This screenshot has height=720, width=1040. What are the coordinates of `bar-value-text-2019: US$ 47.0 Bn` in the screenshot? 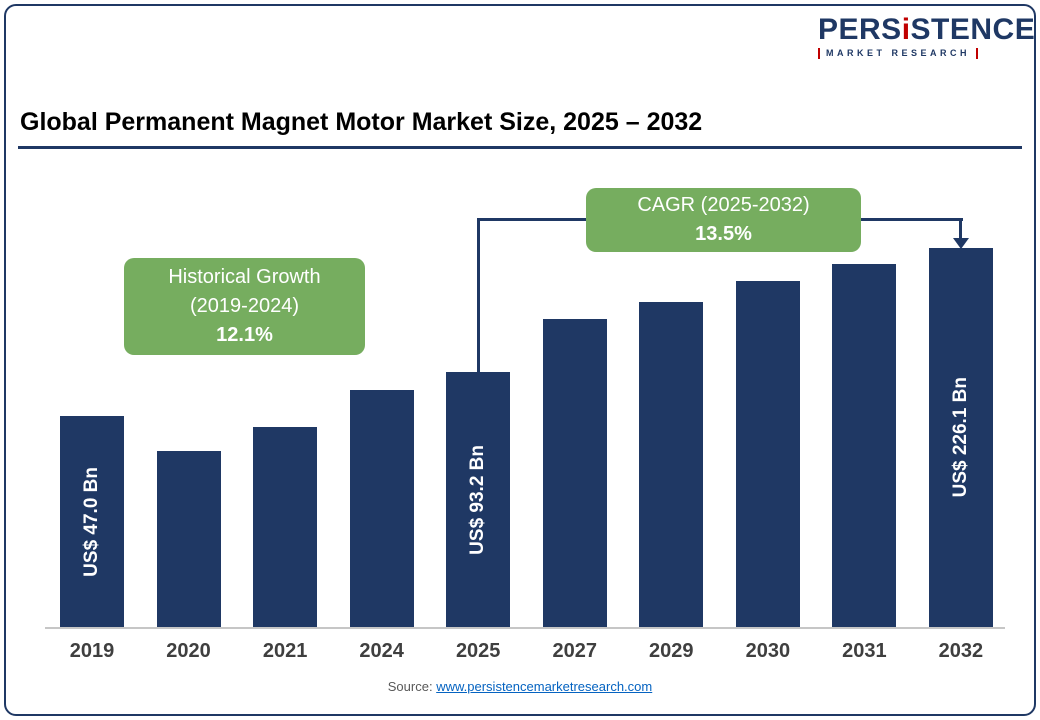 It's located at (91, 521).